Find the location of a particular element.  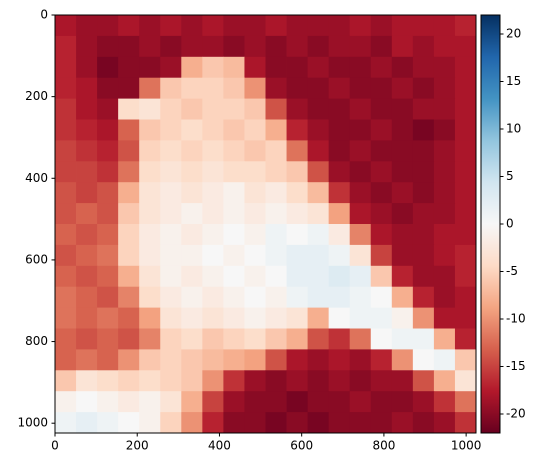

y-tick-label: 0 is located at coordinates (44, 15).